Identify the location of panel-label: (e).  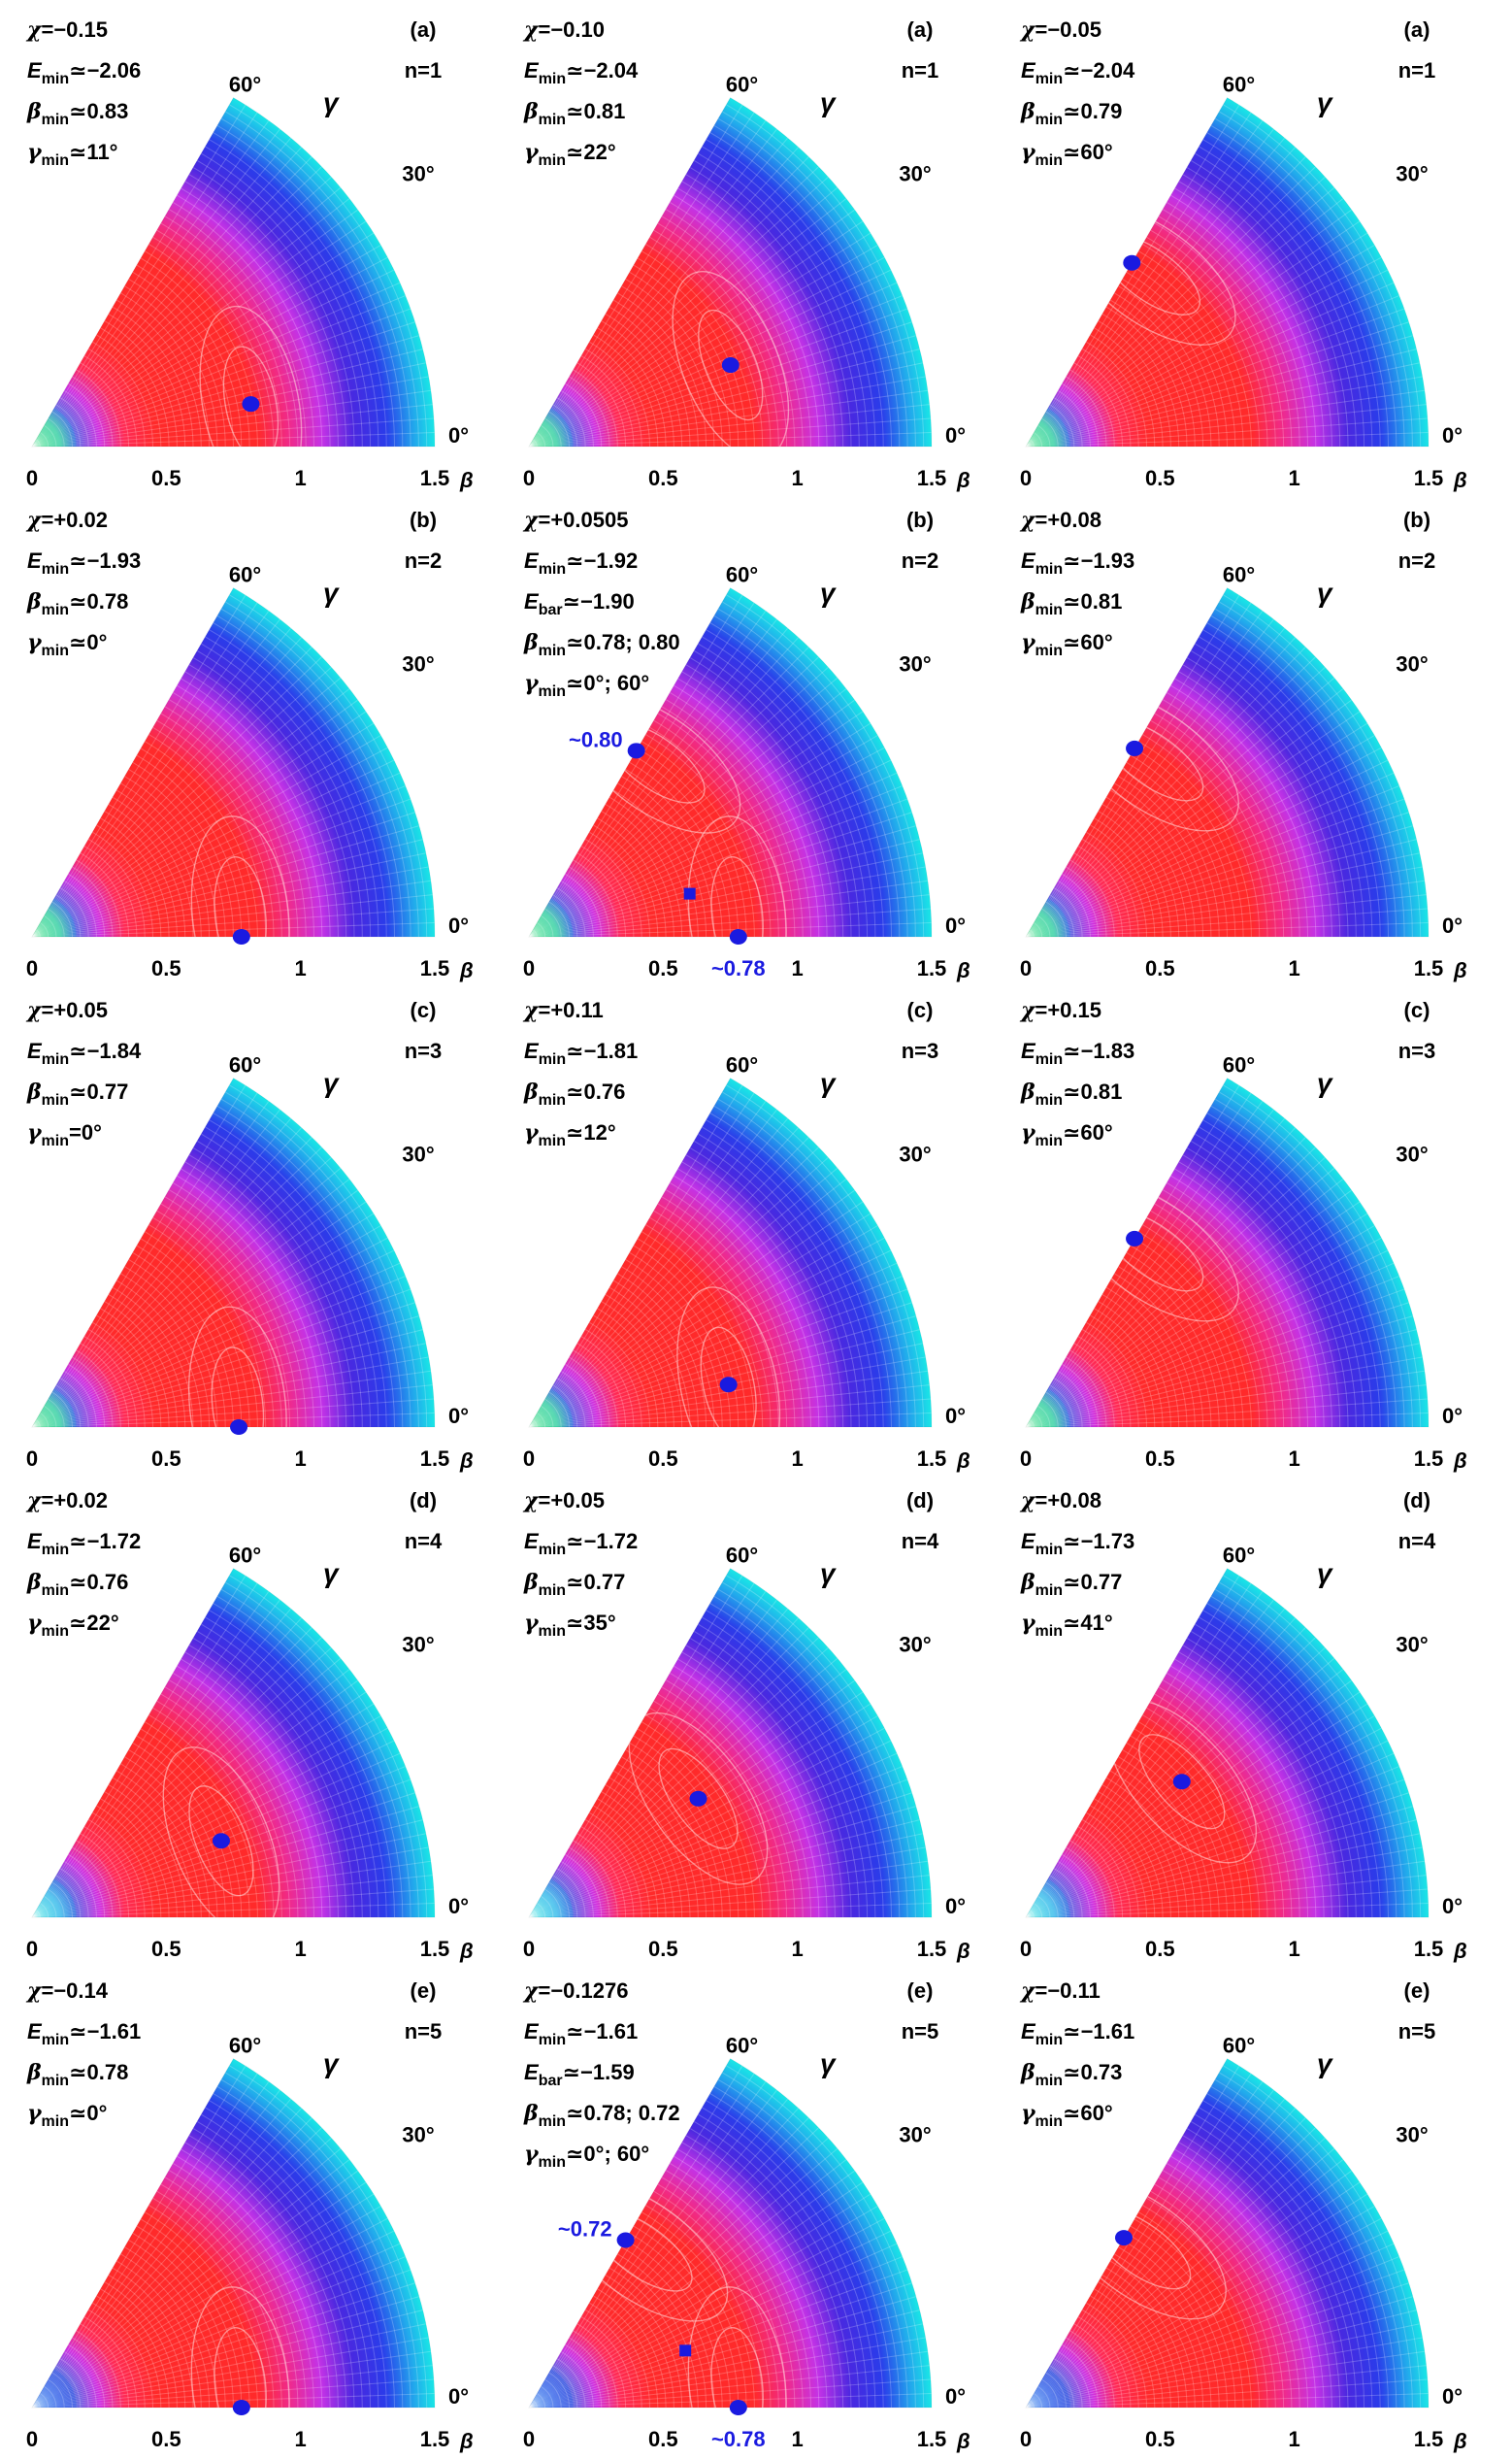
(424, 1990).